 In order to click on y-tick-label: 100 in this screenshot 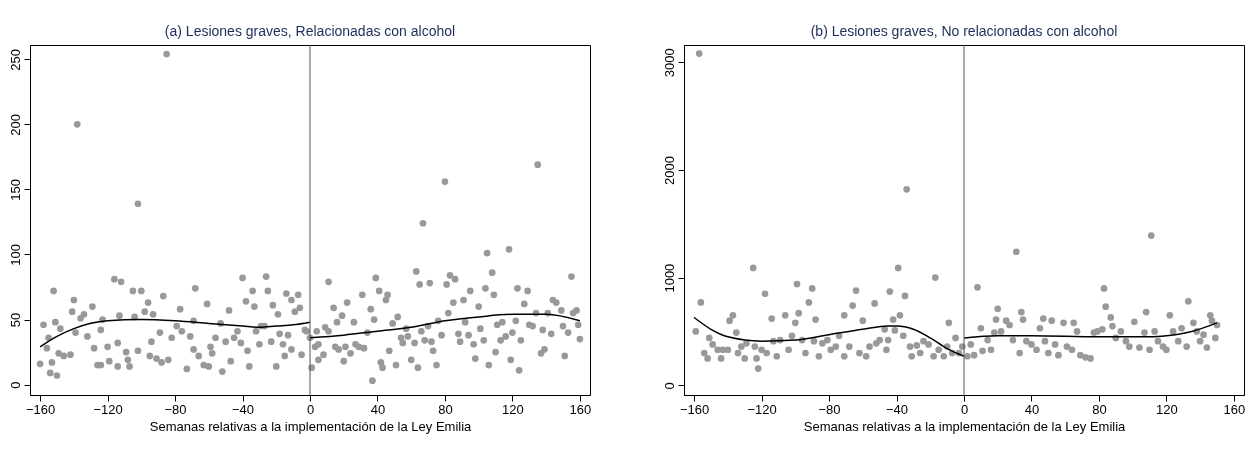, I will do `click(15, 255)`.